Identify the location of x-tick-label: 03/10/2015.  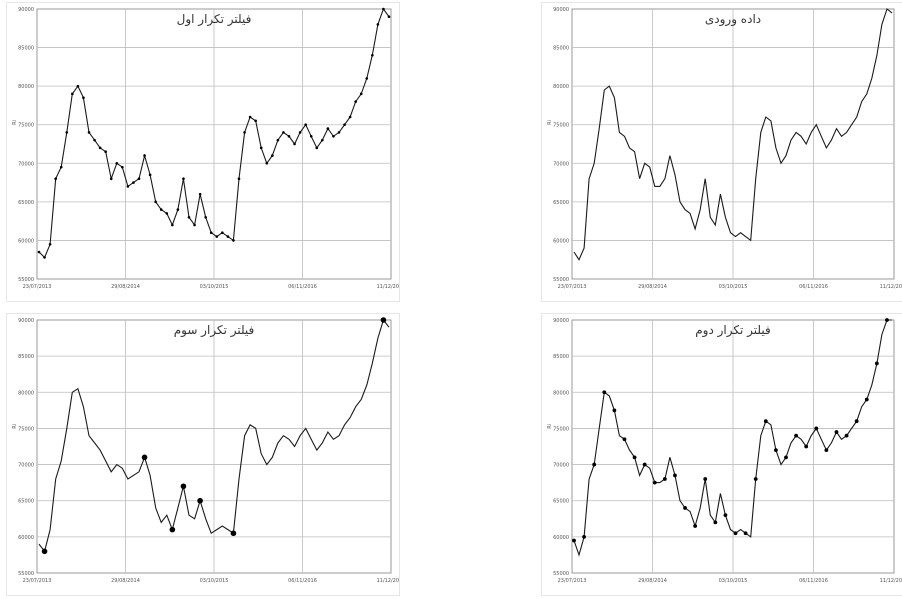
(214, 581).